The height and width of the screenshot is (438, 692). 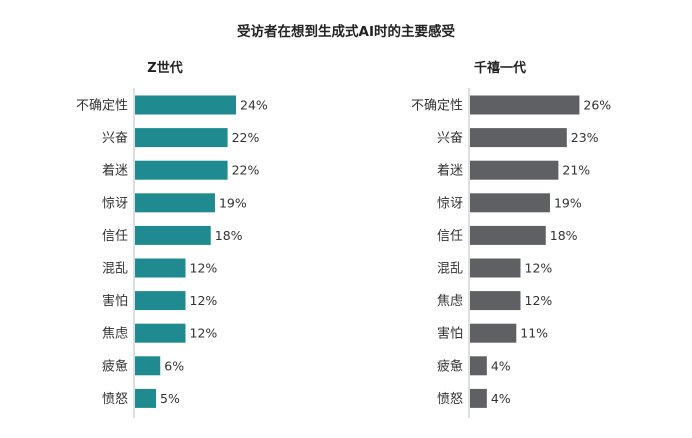 What do you see at coordinates (254, 105) in the screenshot?
I see `value-label: 24%` at bounding box center [254, 105].